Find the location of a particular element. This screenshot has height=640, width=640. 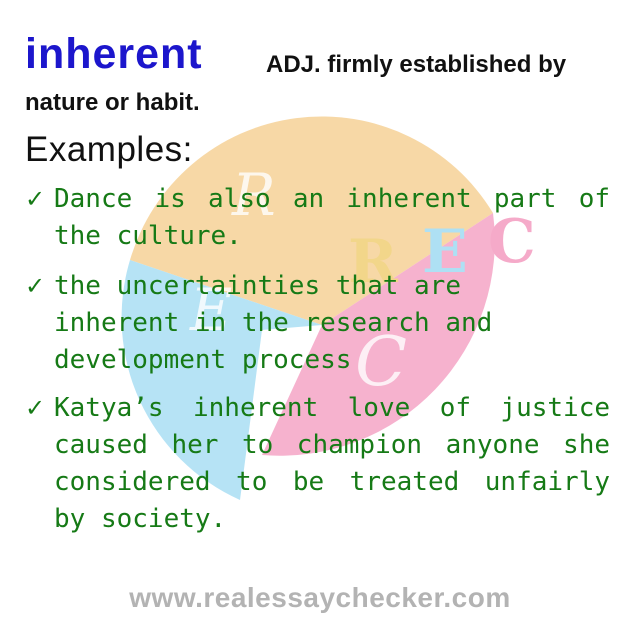

website-url: www.realessaychecker.com is located at coordinates (320, 597).